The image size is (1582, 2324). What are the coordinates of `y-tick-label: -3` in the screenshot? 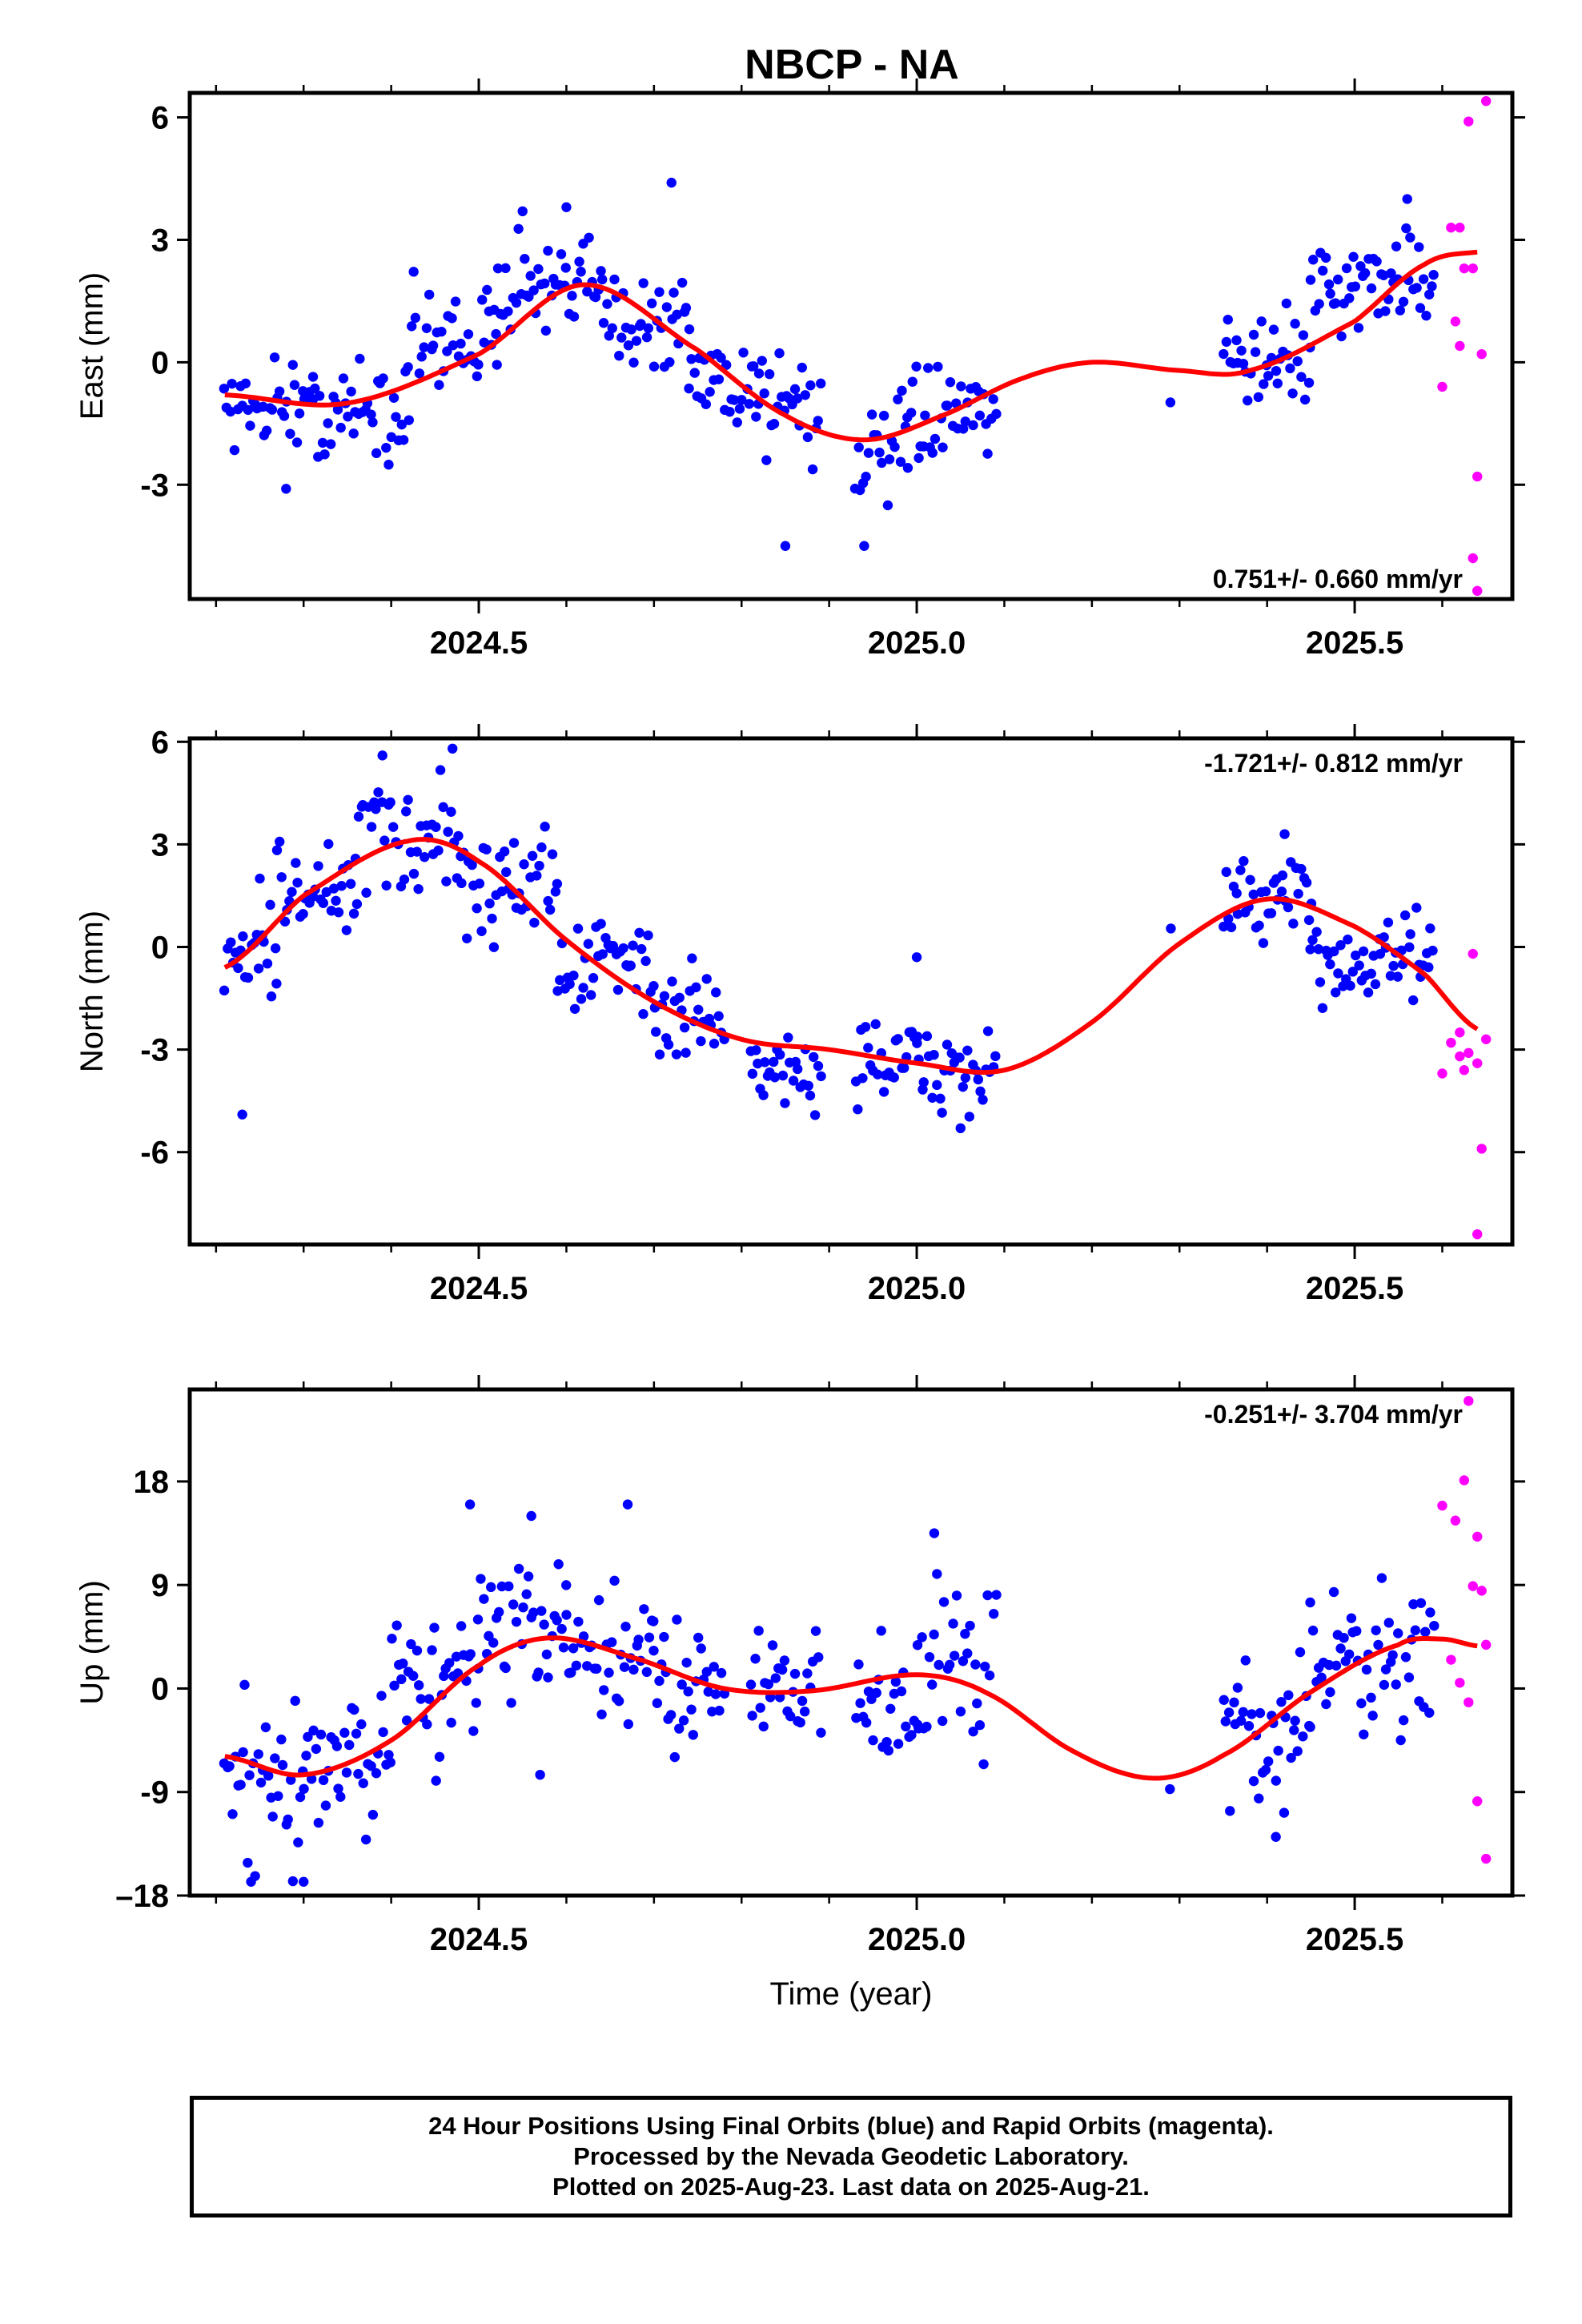 It's located at (154, 1050).